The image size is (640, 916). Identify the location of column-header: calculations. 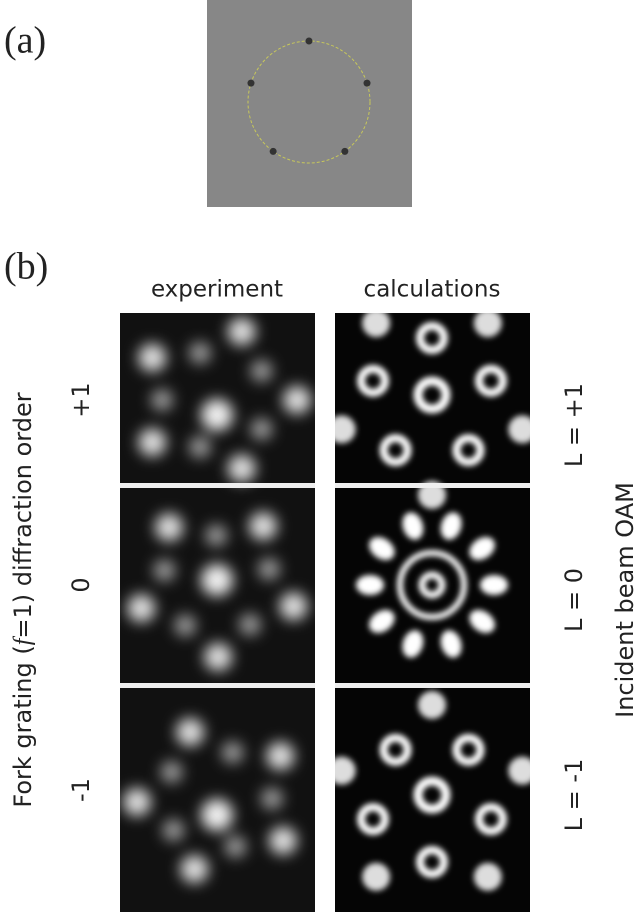
(432, 290).